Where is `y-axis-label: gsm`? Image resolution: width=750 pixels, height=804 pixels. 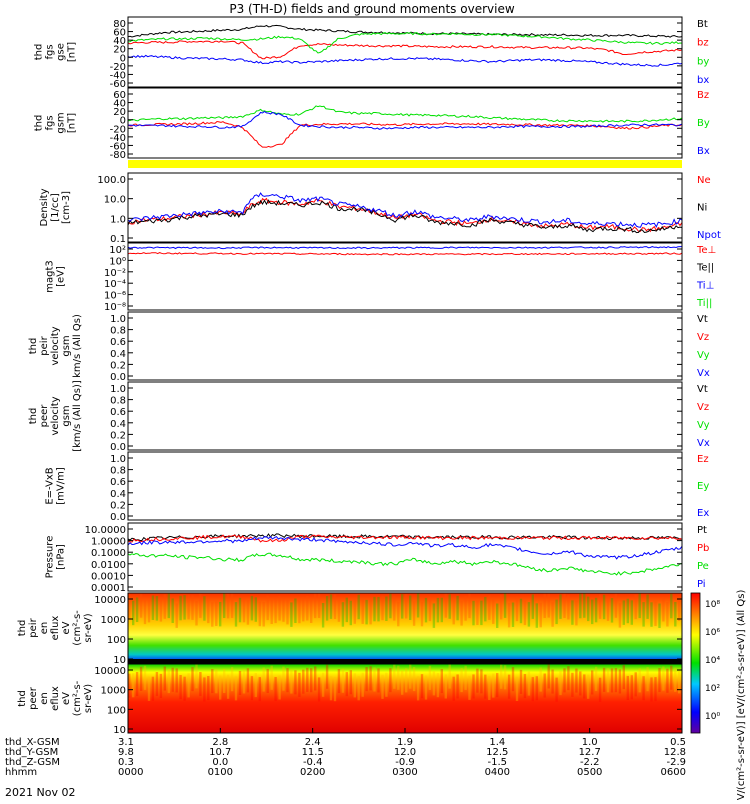
y-axis-label: gsm is located at coordinates (66, 345).